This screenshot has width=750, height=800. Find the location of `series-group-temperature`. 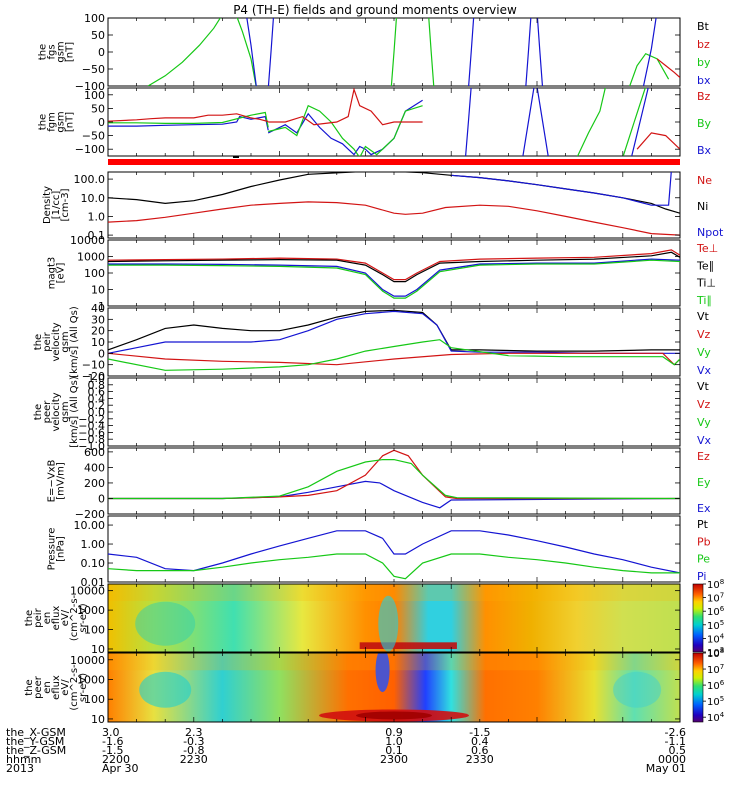

series-group-temperature is located at coordinates (394, 274).